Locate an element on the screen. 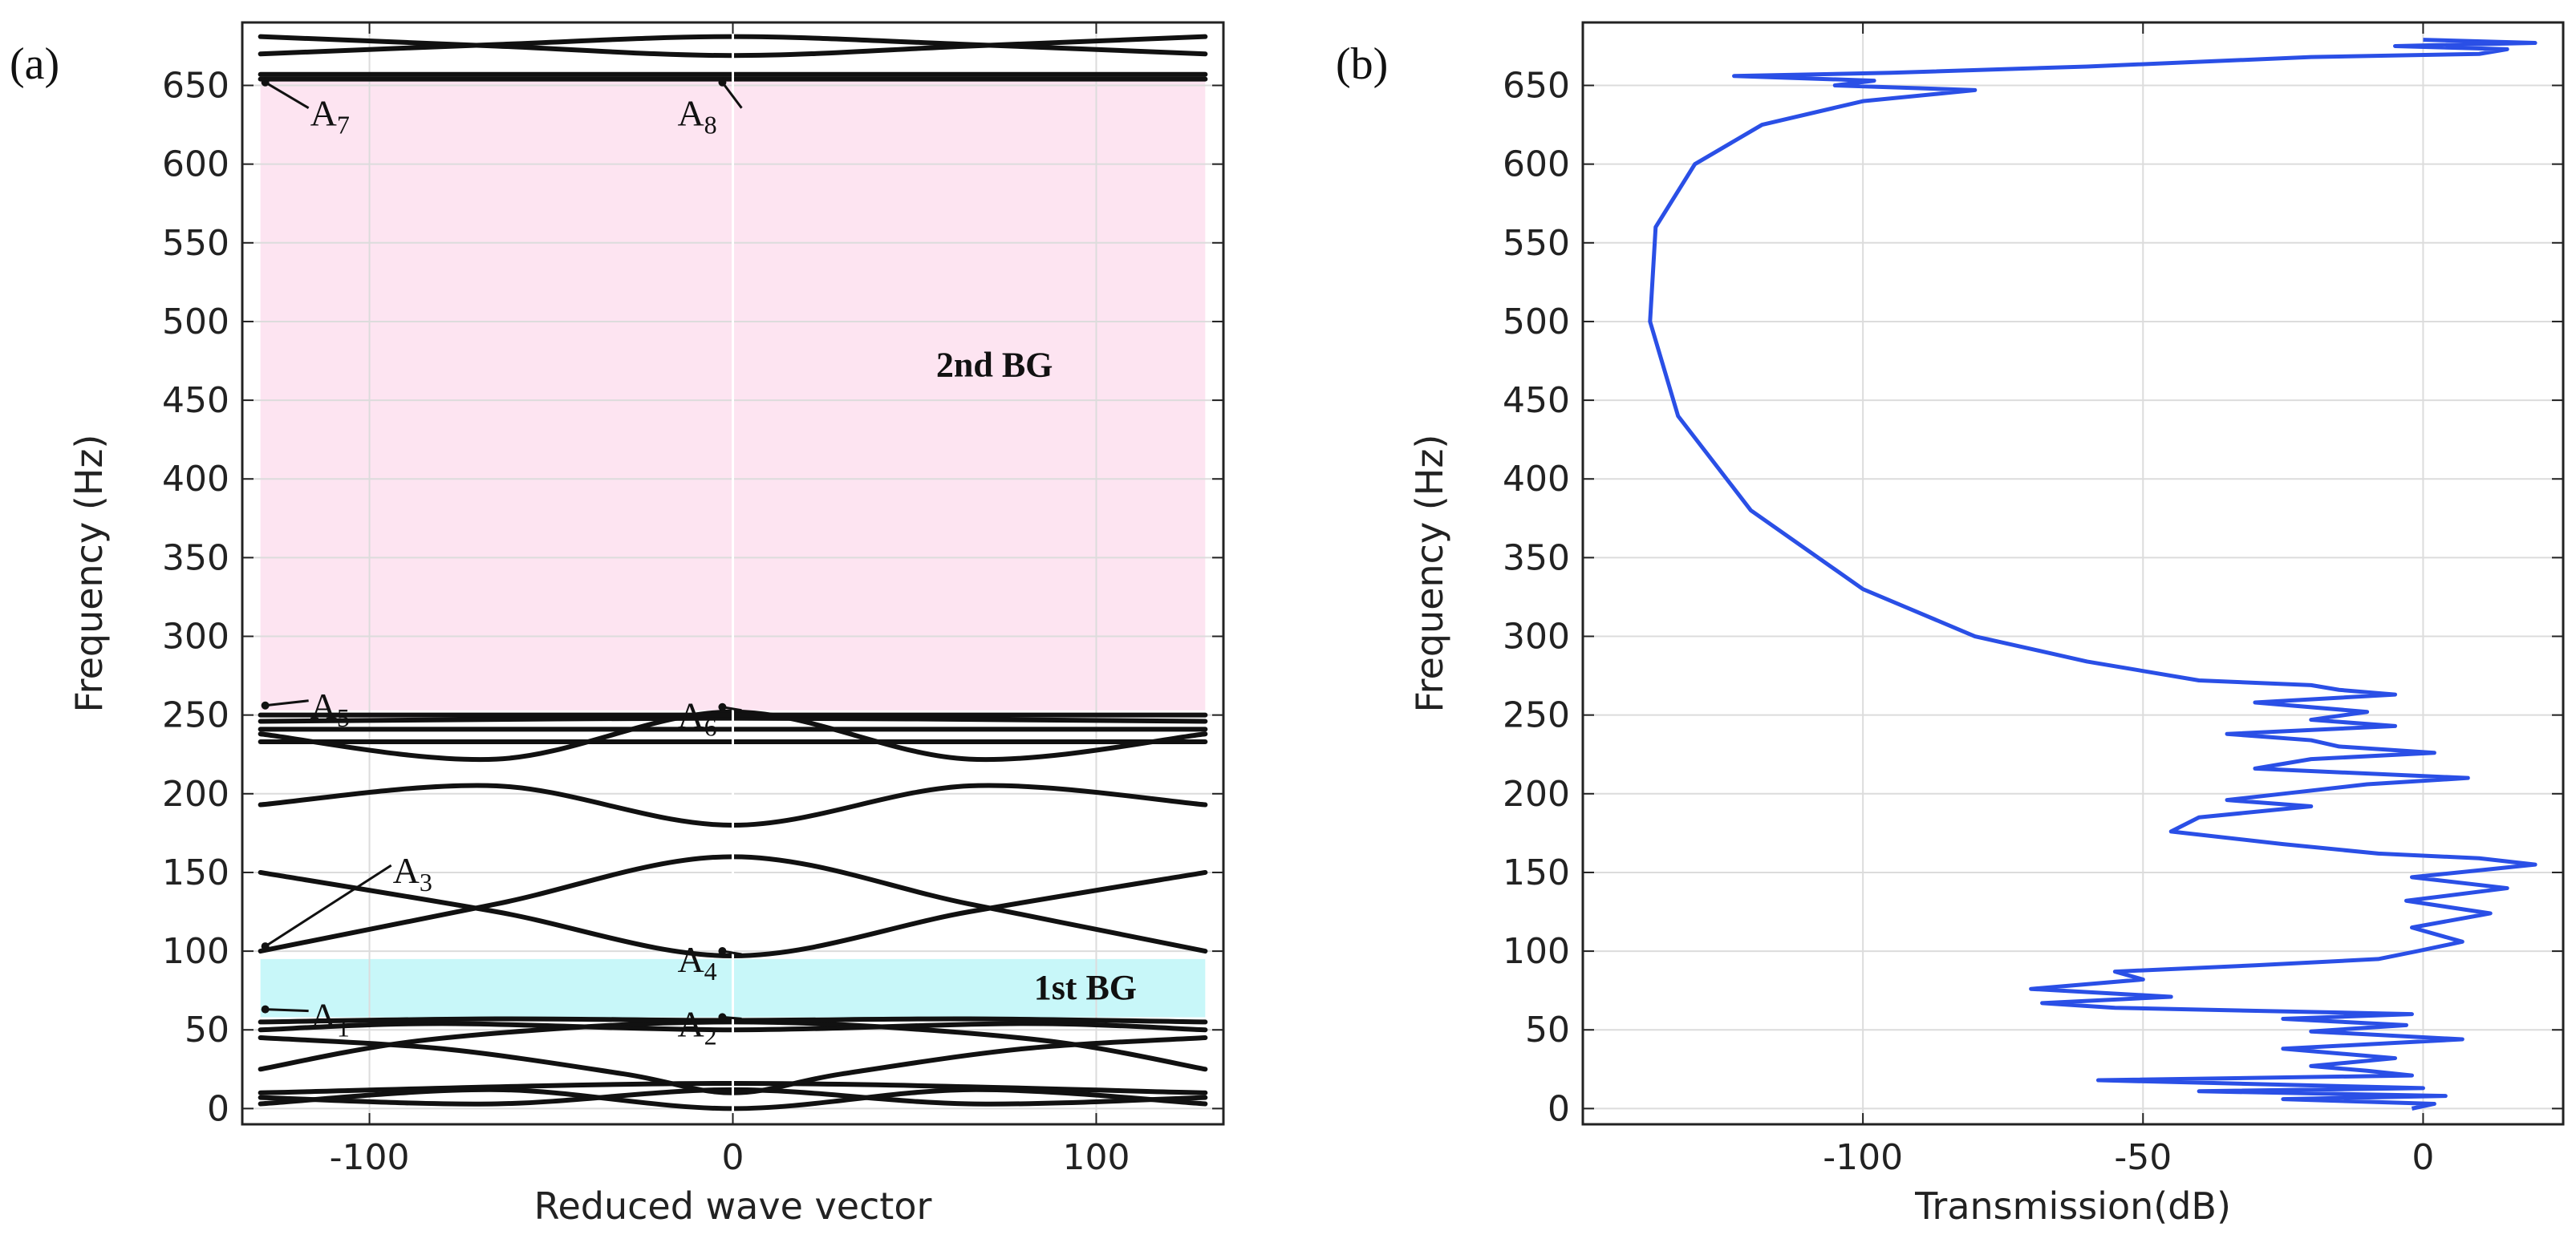 This screenshot has height=1251, width=2576. annotation-label: A3 is located at coordinates (412, 873).